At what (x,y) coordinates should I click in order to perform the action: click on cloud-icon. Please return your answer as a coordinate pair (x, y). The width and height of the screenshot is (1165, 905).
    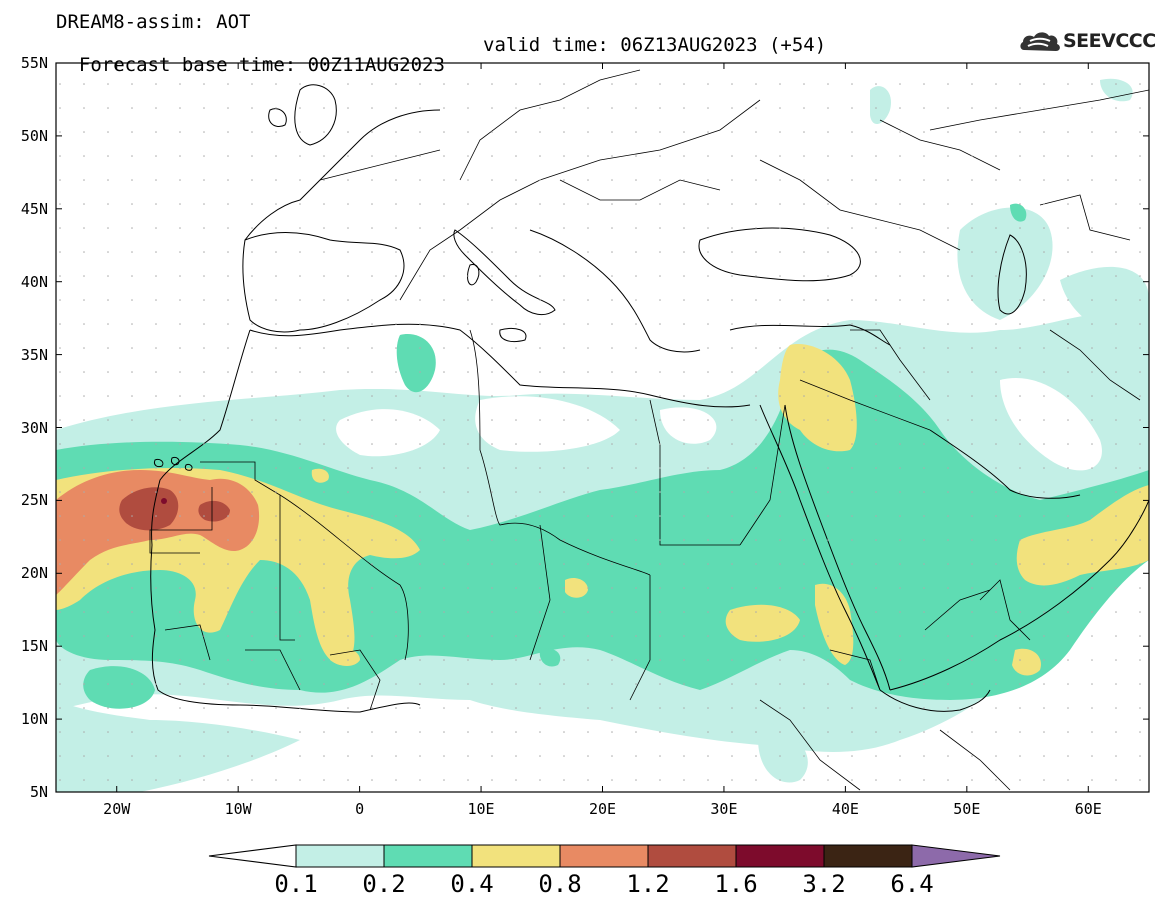
    Looking at the image, I should click on (1040, 41).